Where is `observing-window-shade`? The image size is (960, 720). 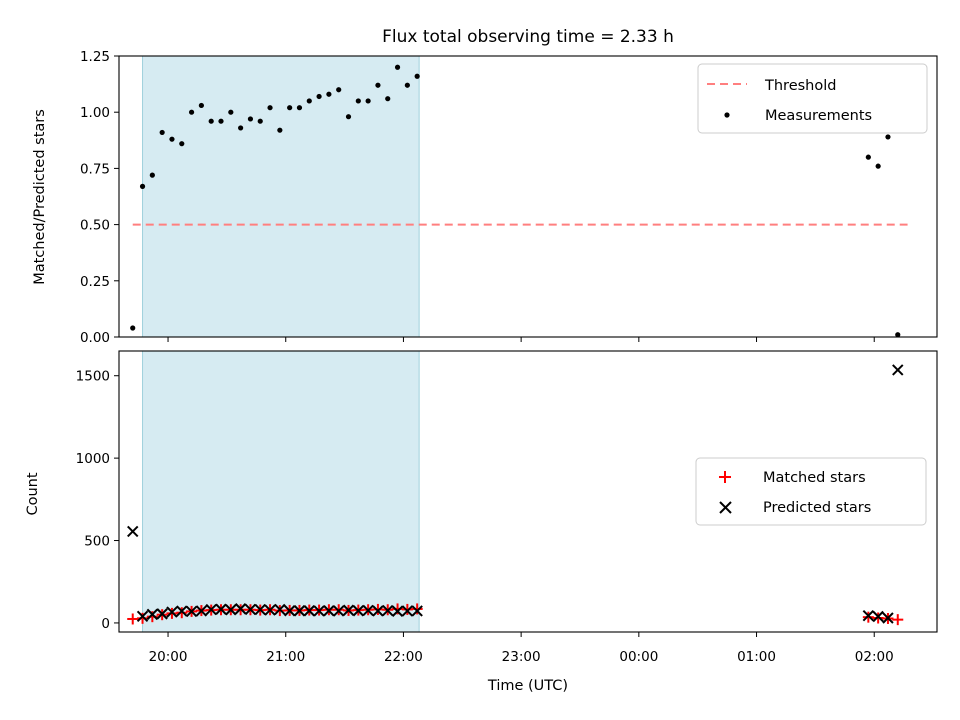
observing-window-shade is located at coordinates (281, 196).